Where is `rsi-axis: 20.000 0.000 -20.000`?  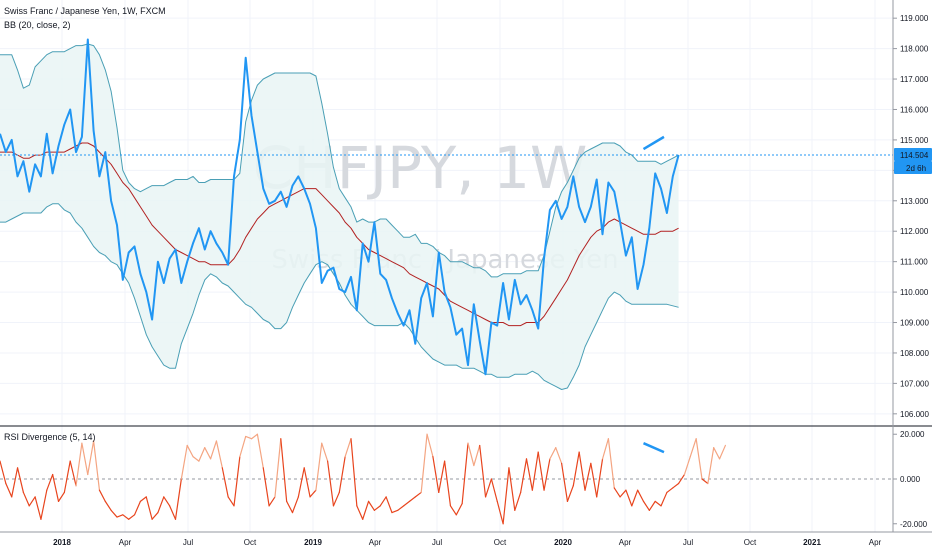 rsi-axis: 20.000 0.000 -20.000 is located at coordinates (910, 479).